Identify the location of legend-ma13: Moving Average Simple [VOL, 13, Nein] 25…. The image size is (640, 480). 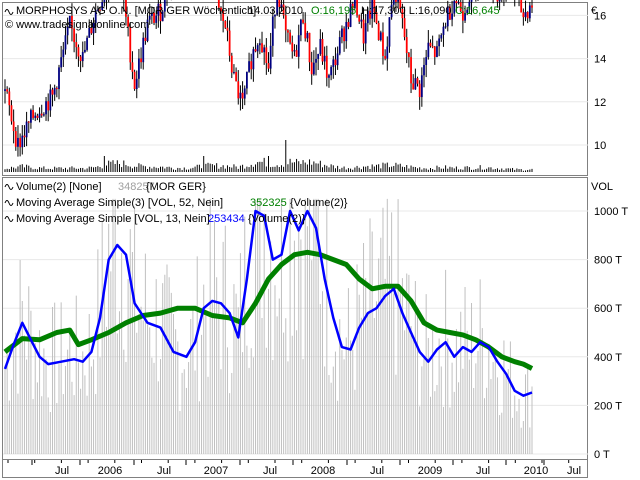
(155, 219).